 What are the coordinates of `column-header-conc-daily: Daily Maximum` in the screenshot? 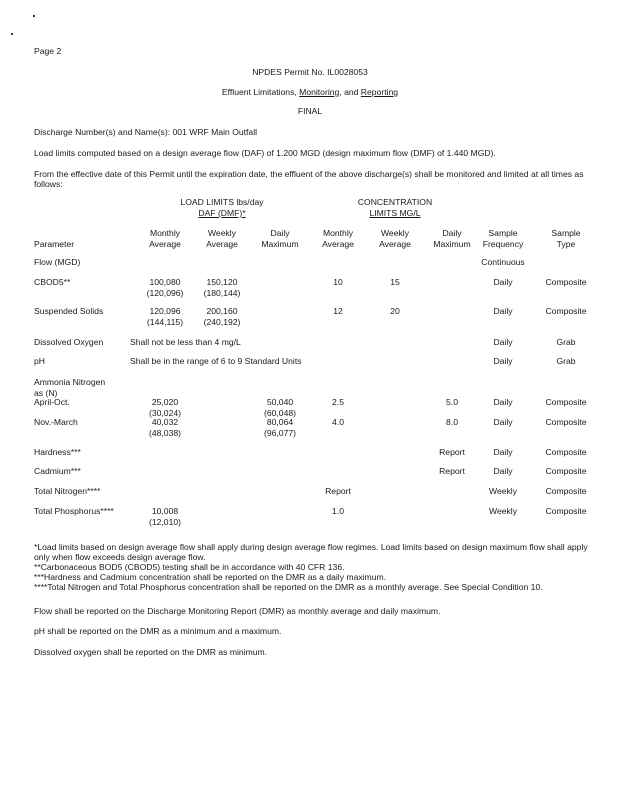 It's located at (452, 238).